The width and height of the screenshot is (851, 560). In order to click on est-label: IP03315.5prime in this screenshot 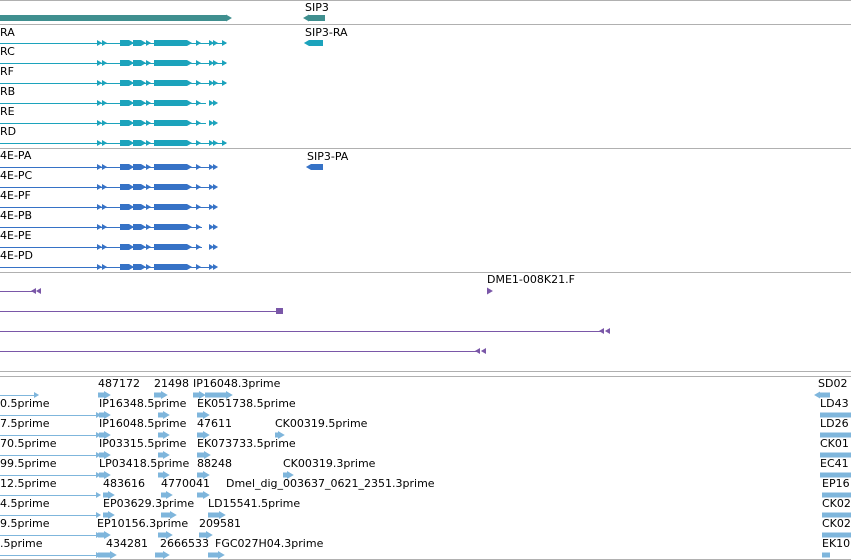, I will do `click(143, 443)`.